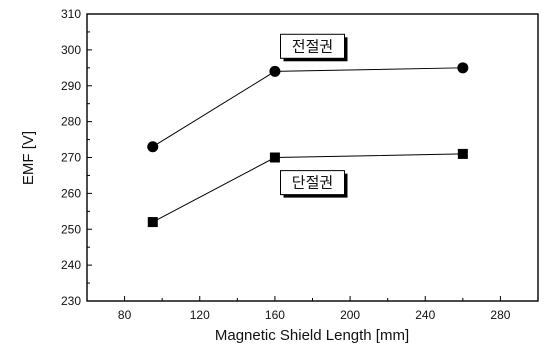 The image size is (559, 354). Describe the element at coordinates (125, 315) in the screenshot. I see `x-tick-label: 80` at that location.